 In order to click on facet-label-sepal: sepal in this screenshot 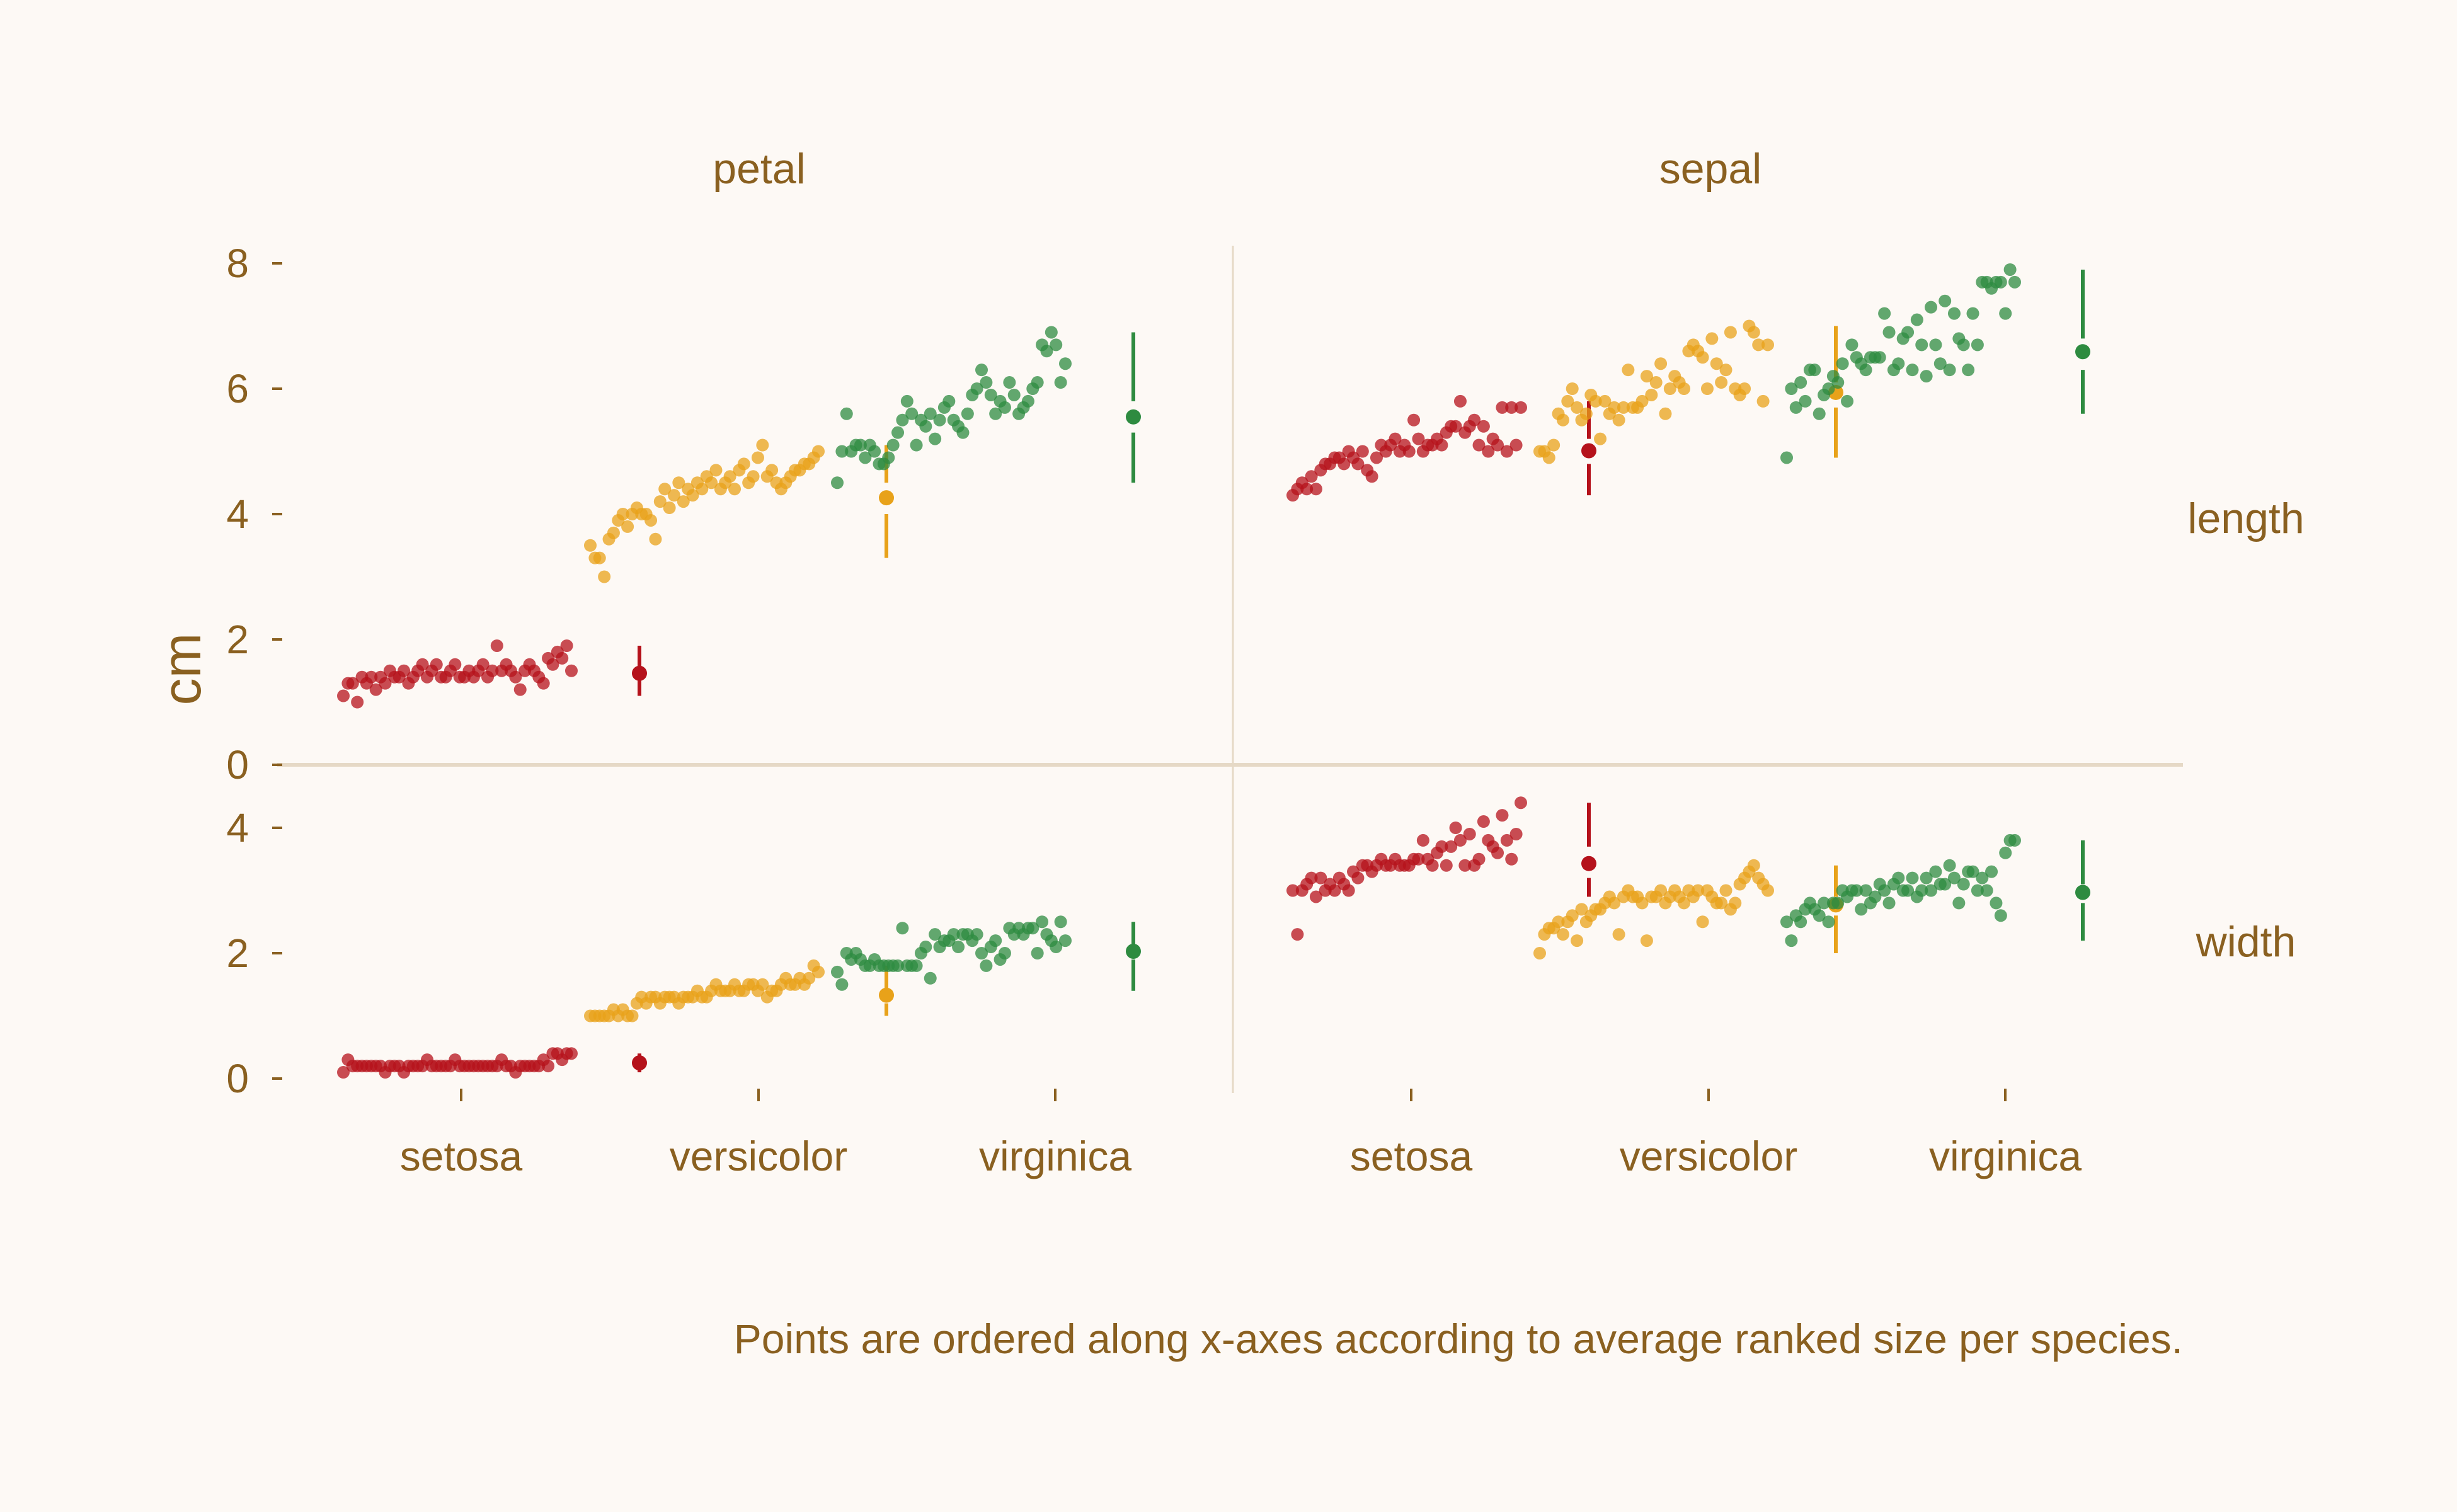, I will do `click(1710, 169)`.